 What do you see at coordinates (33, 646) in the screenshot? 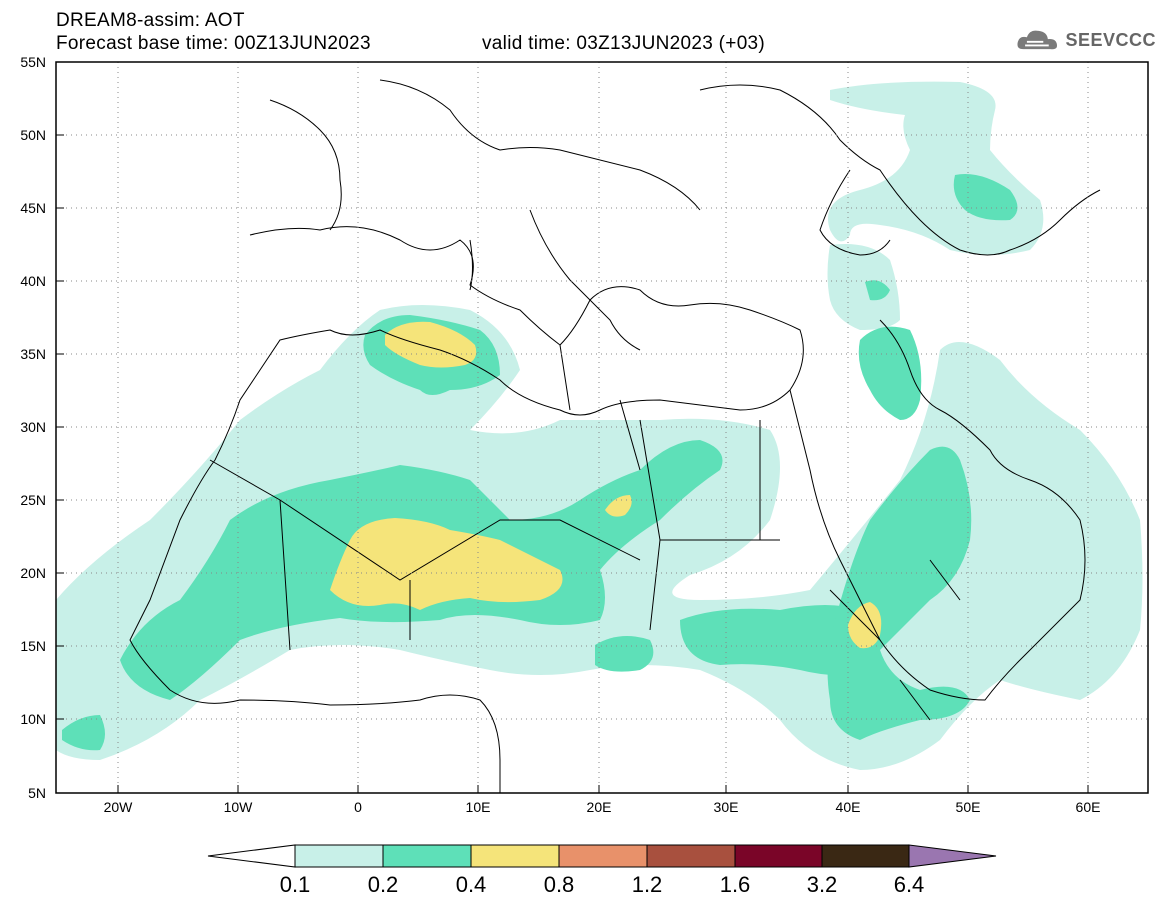
I see `lat-label-15n: 15N` at bounding box center [33, 646].